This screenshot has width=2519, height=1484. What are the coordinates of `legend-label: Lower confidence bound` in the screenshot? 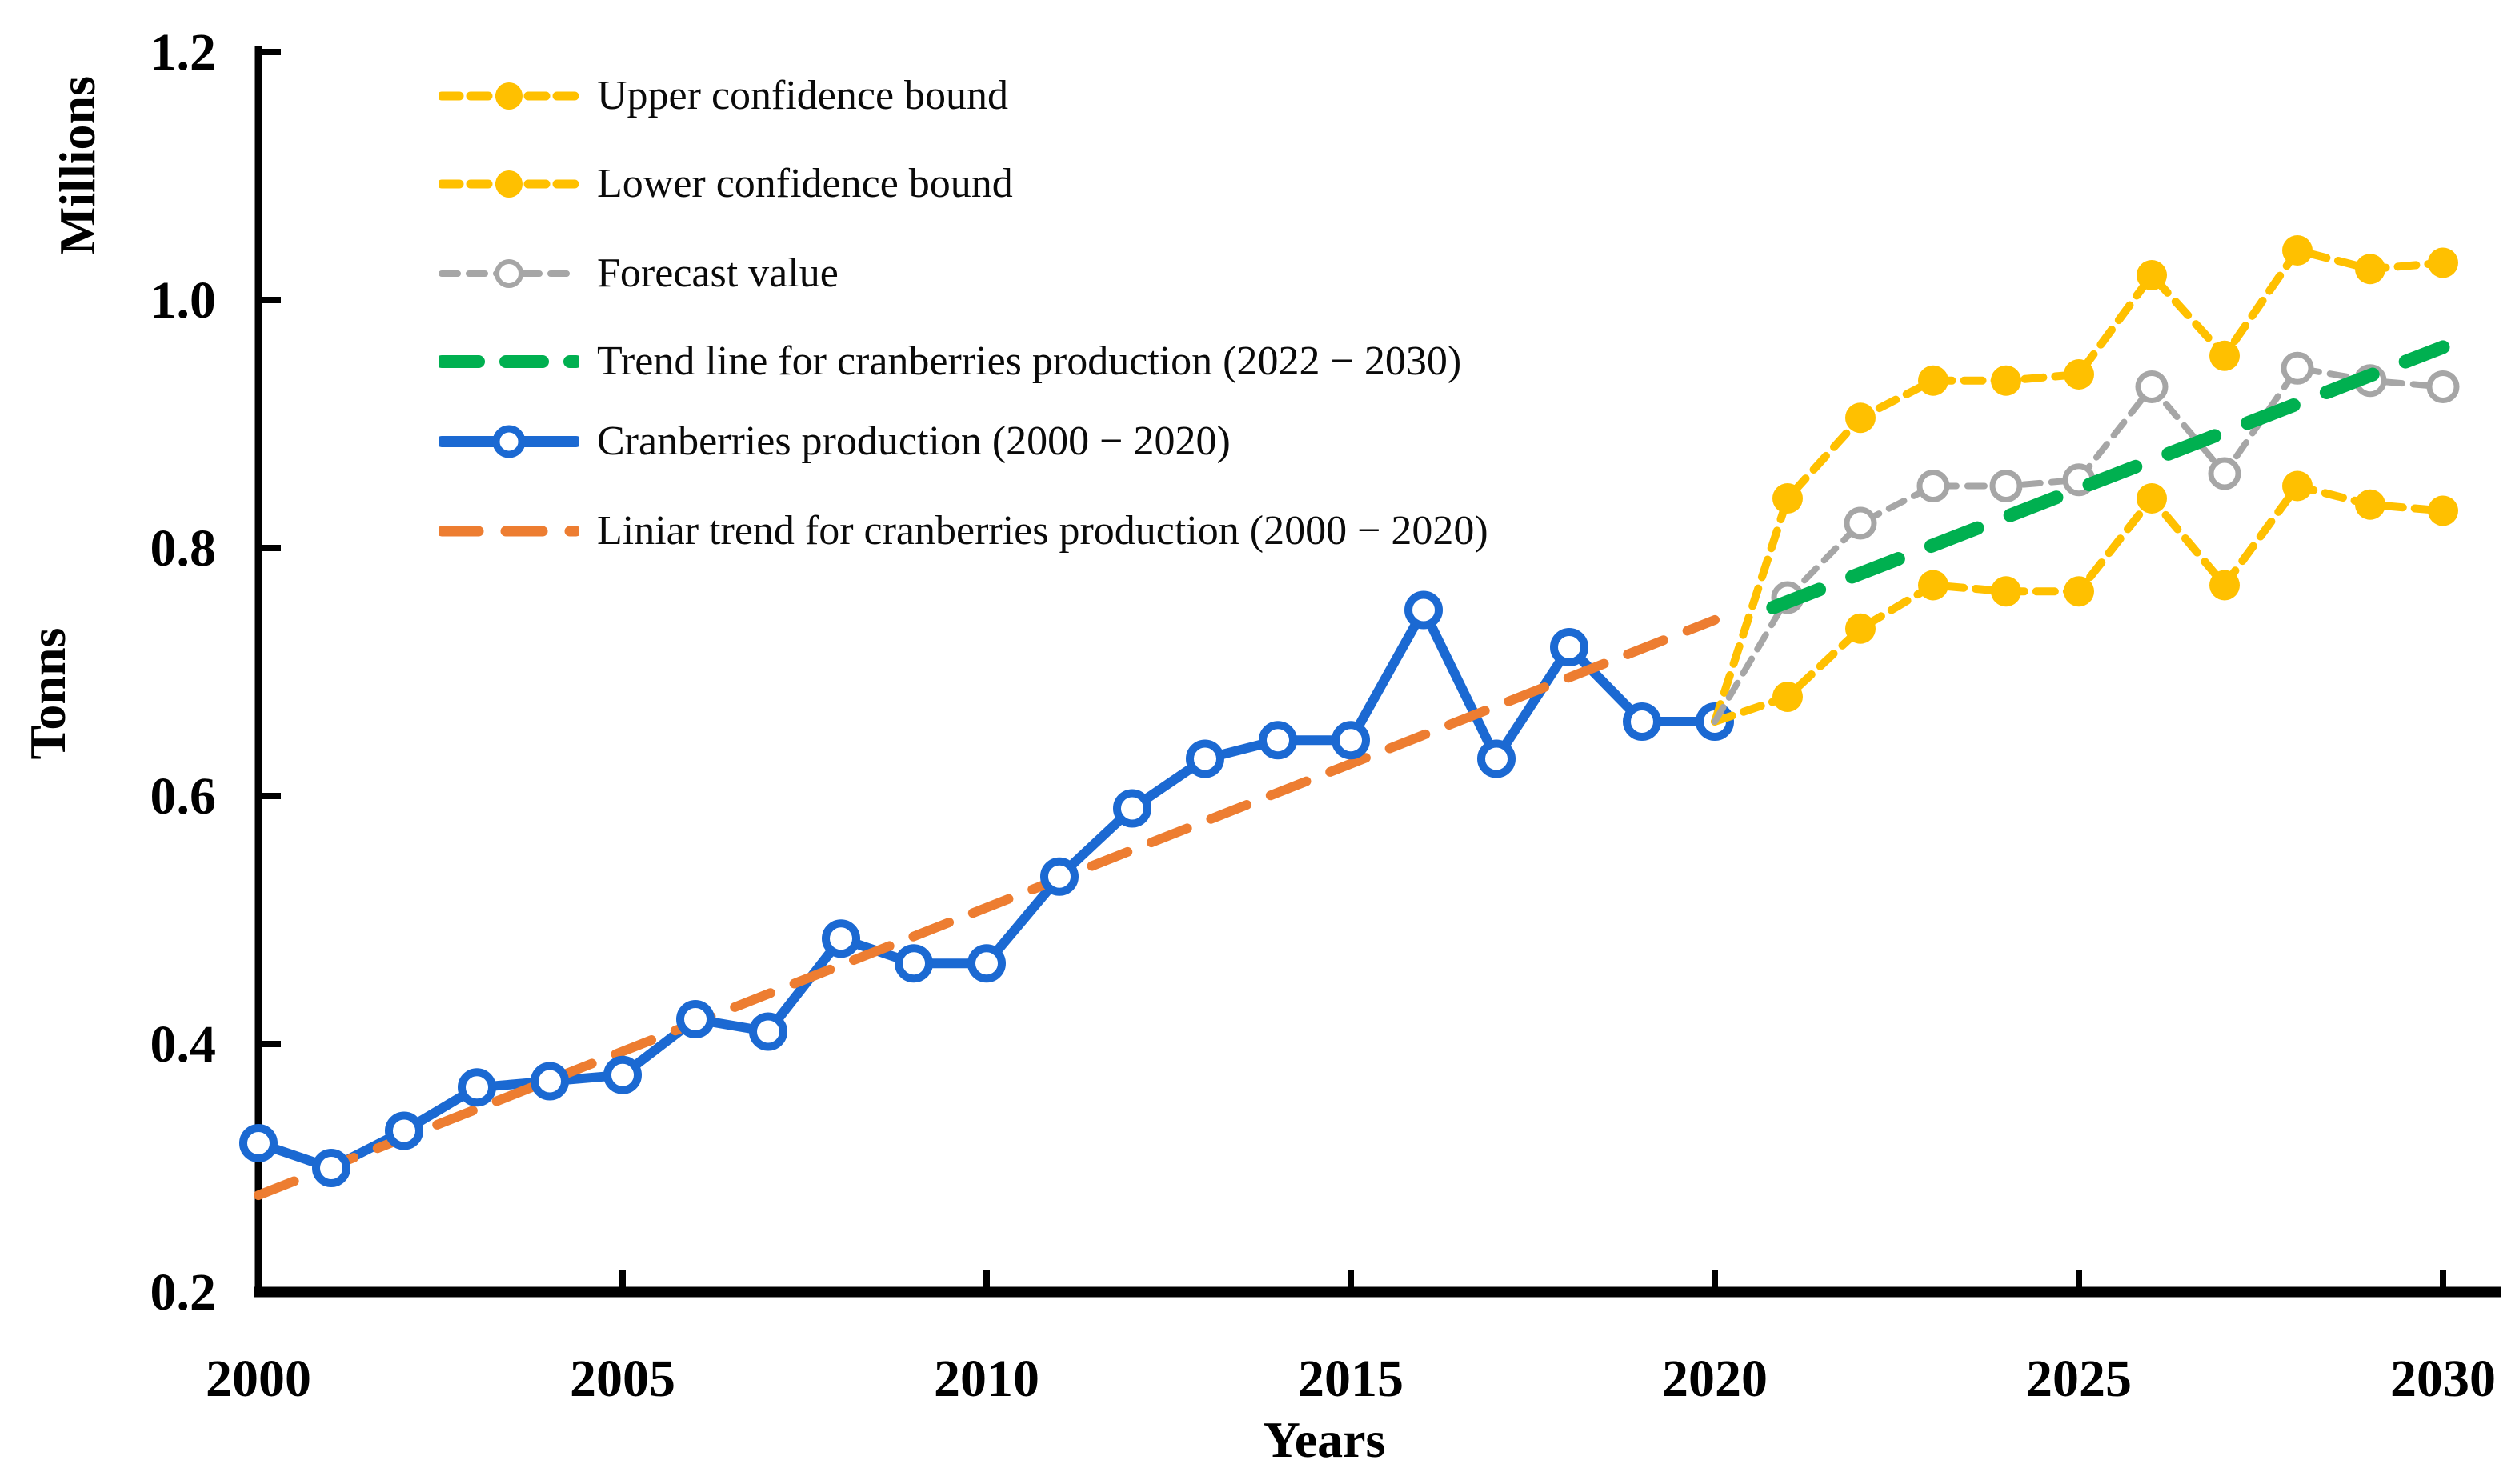 It's located at (805, 183).